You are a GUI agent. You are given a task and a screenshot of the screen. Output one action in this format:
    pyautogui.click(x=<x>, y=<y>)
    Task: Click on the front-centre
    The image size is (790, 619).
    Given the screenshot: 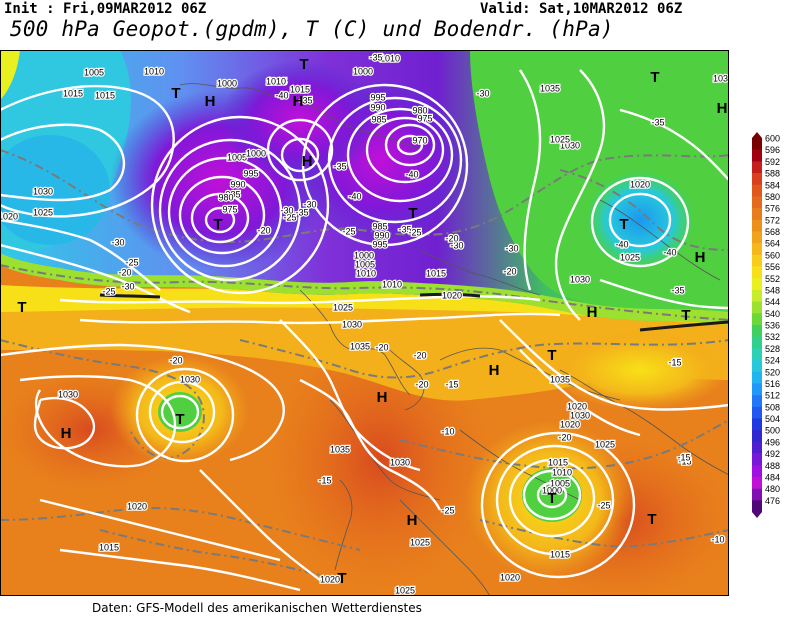 What is the action you would take?
    pyautogui.click(x=450, y=295)
    